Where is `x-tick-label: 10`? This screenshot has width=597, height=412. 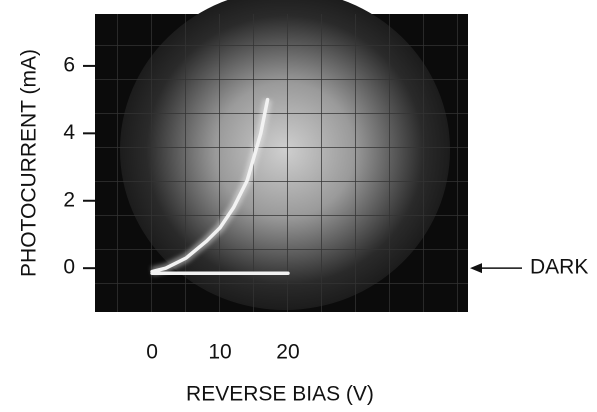
x-tick-label: 10 is located at coordinates (219, 352).